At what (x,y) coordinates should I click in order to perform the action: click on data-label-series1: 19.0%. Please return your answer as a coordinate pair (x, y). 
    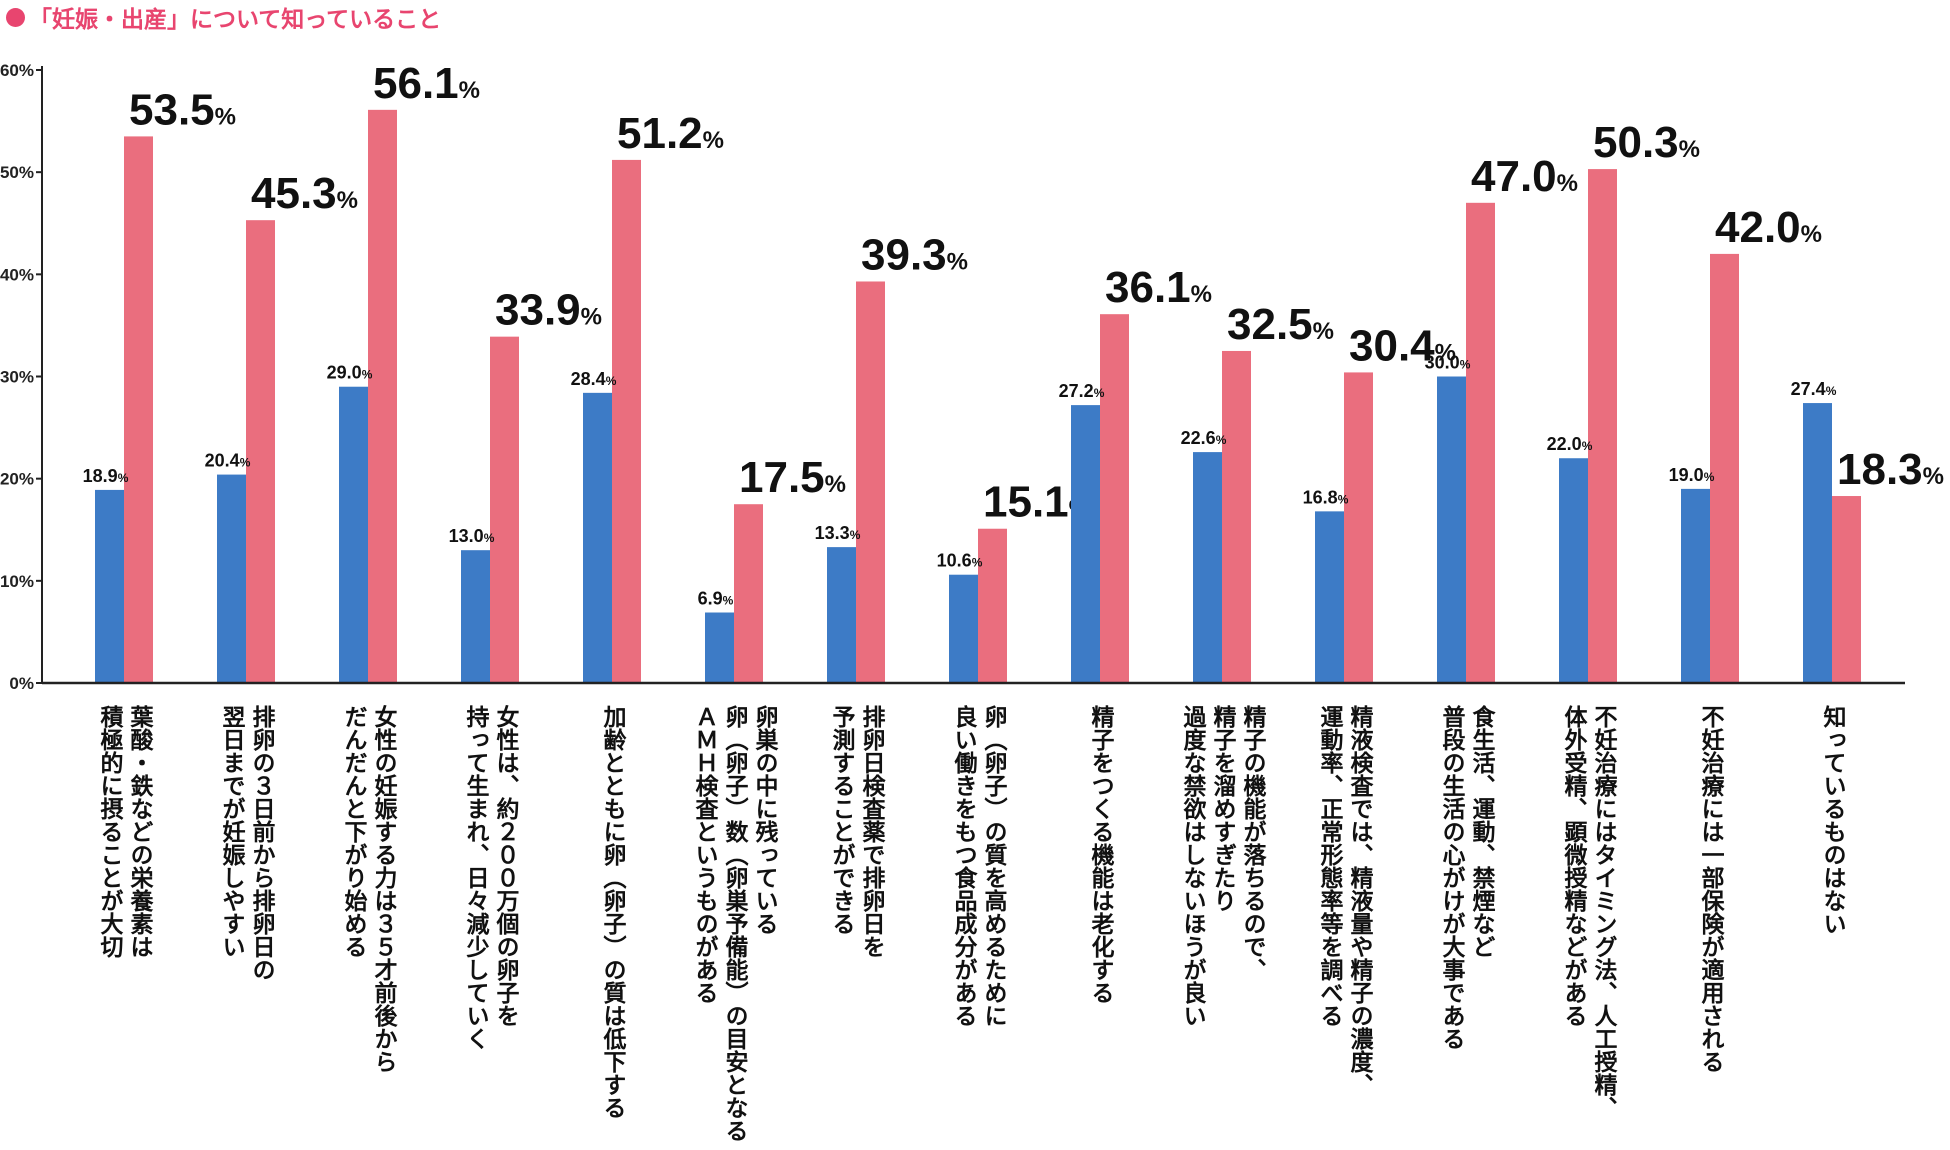
    Looking at the image, I should click on (1692, 475).